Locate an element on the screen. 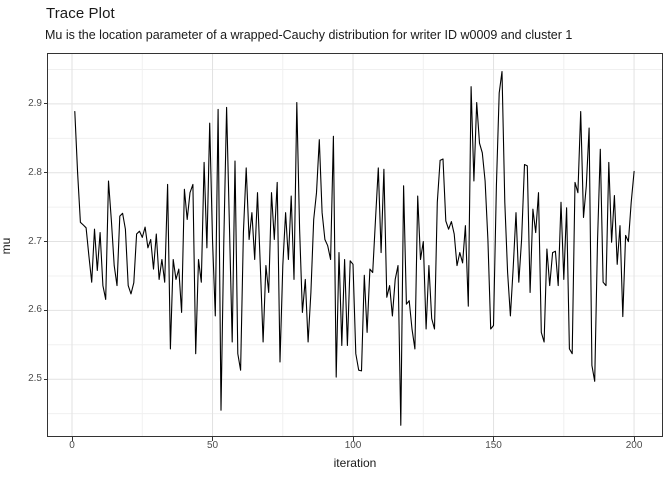 This screenshot has width=672, height=480. y-tick-label: 2.8 is located at coordinates (35, 172).